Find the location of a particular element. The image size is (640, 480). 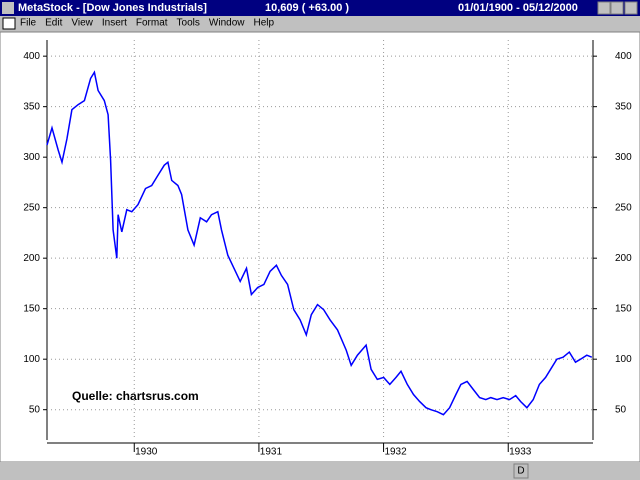

menu-item: Format is located at coordinates (152, 23).